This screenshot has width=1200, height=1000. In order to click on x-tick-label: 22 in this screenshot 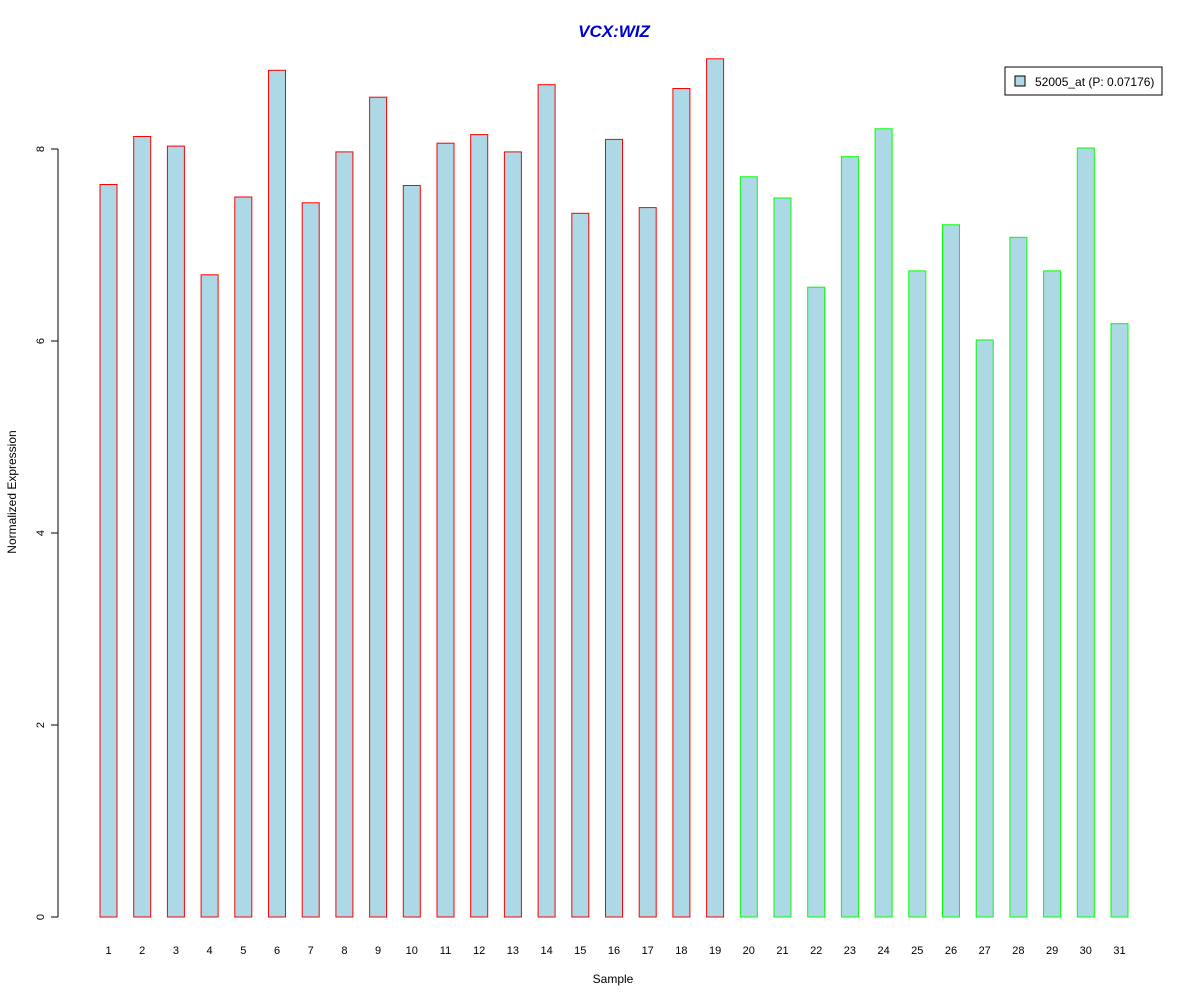, I will do `click(816, 951)`.